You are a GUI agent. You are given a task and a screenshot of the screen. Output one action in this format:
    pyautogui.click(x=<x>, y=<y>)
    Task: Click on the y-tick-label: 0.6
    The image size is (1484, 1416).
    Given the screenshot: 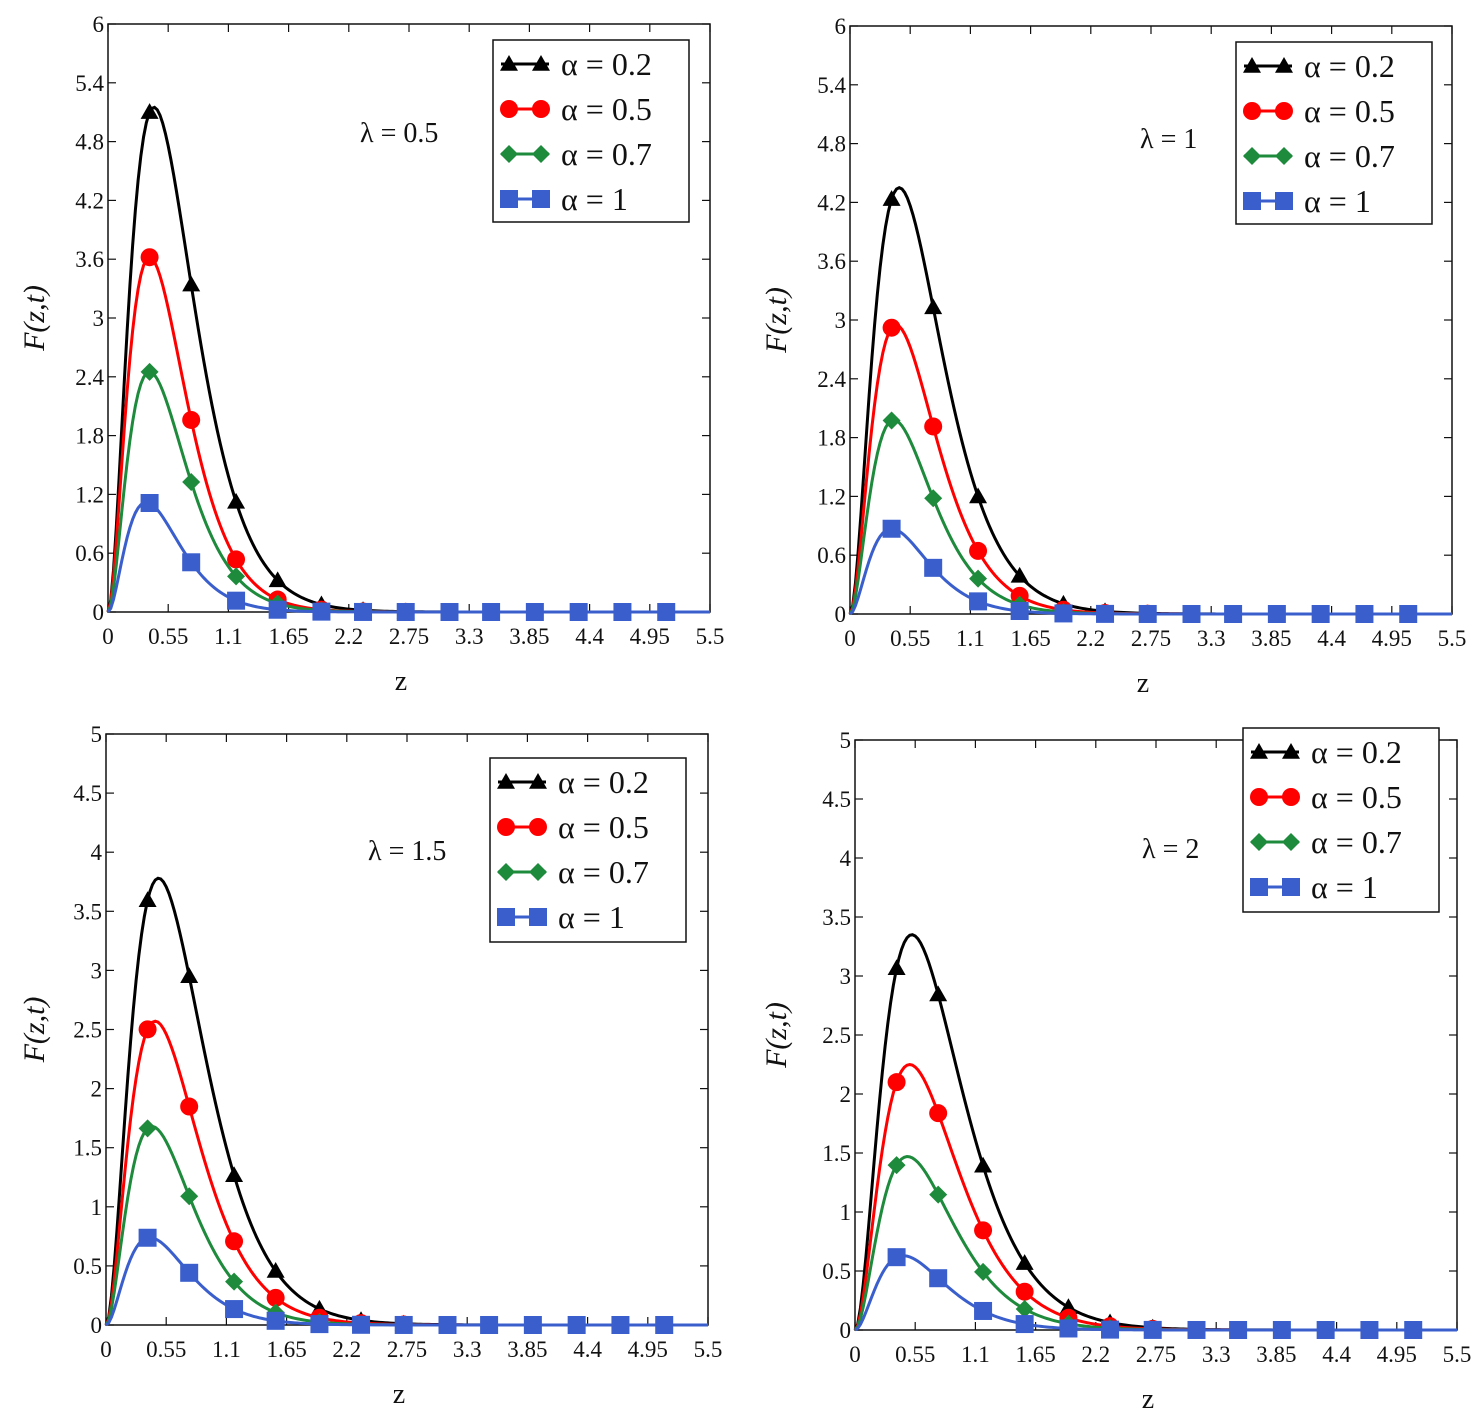 What is the action you would take?
    pyautogui.click(x=831, y=555)
    